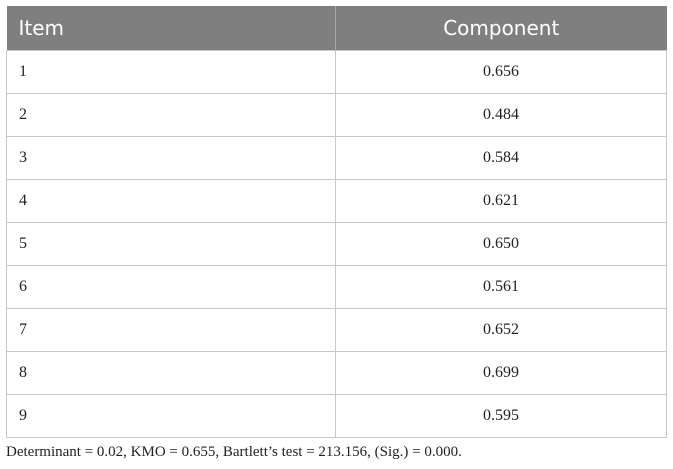  I want to click on value-cell: 0.561, so click(501, 287).